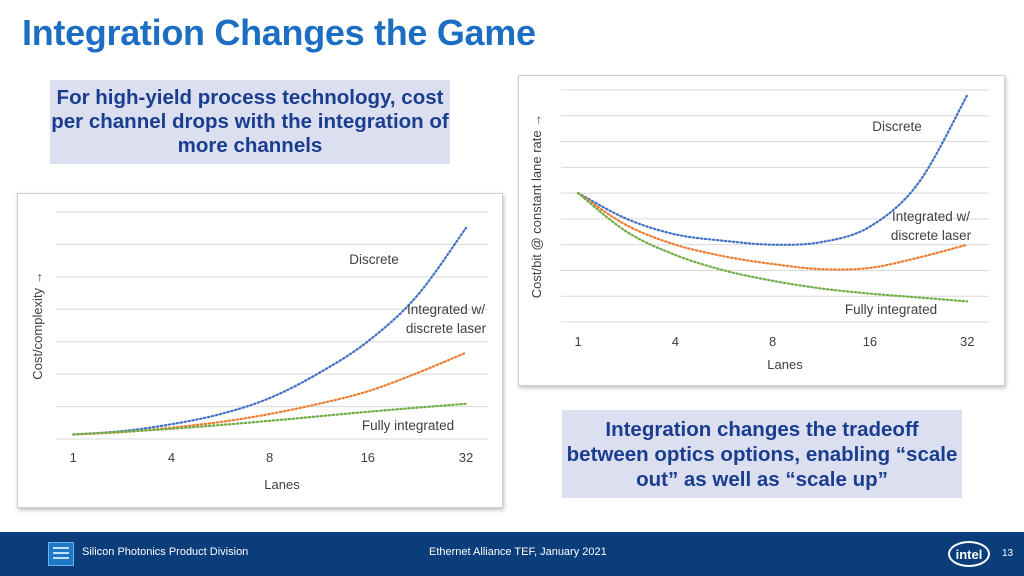 The image size is (1024, 576). Describe the element at coordinates (1008, 553) in the screenshot. I see `page-number: 13` at that location.